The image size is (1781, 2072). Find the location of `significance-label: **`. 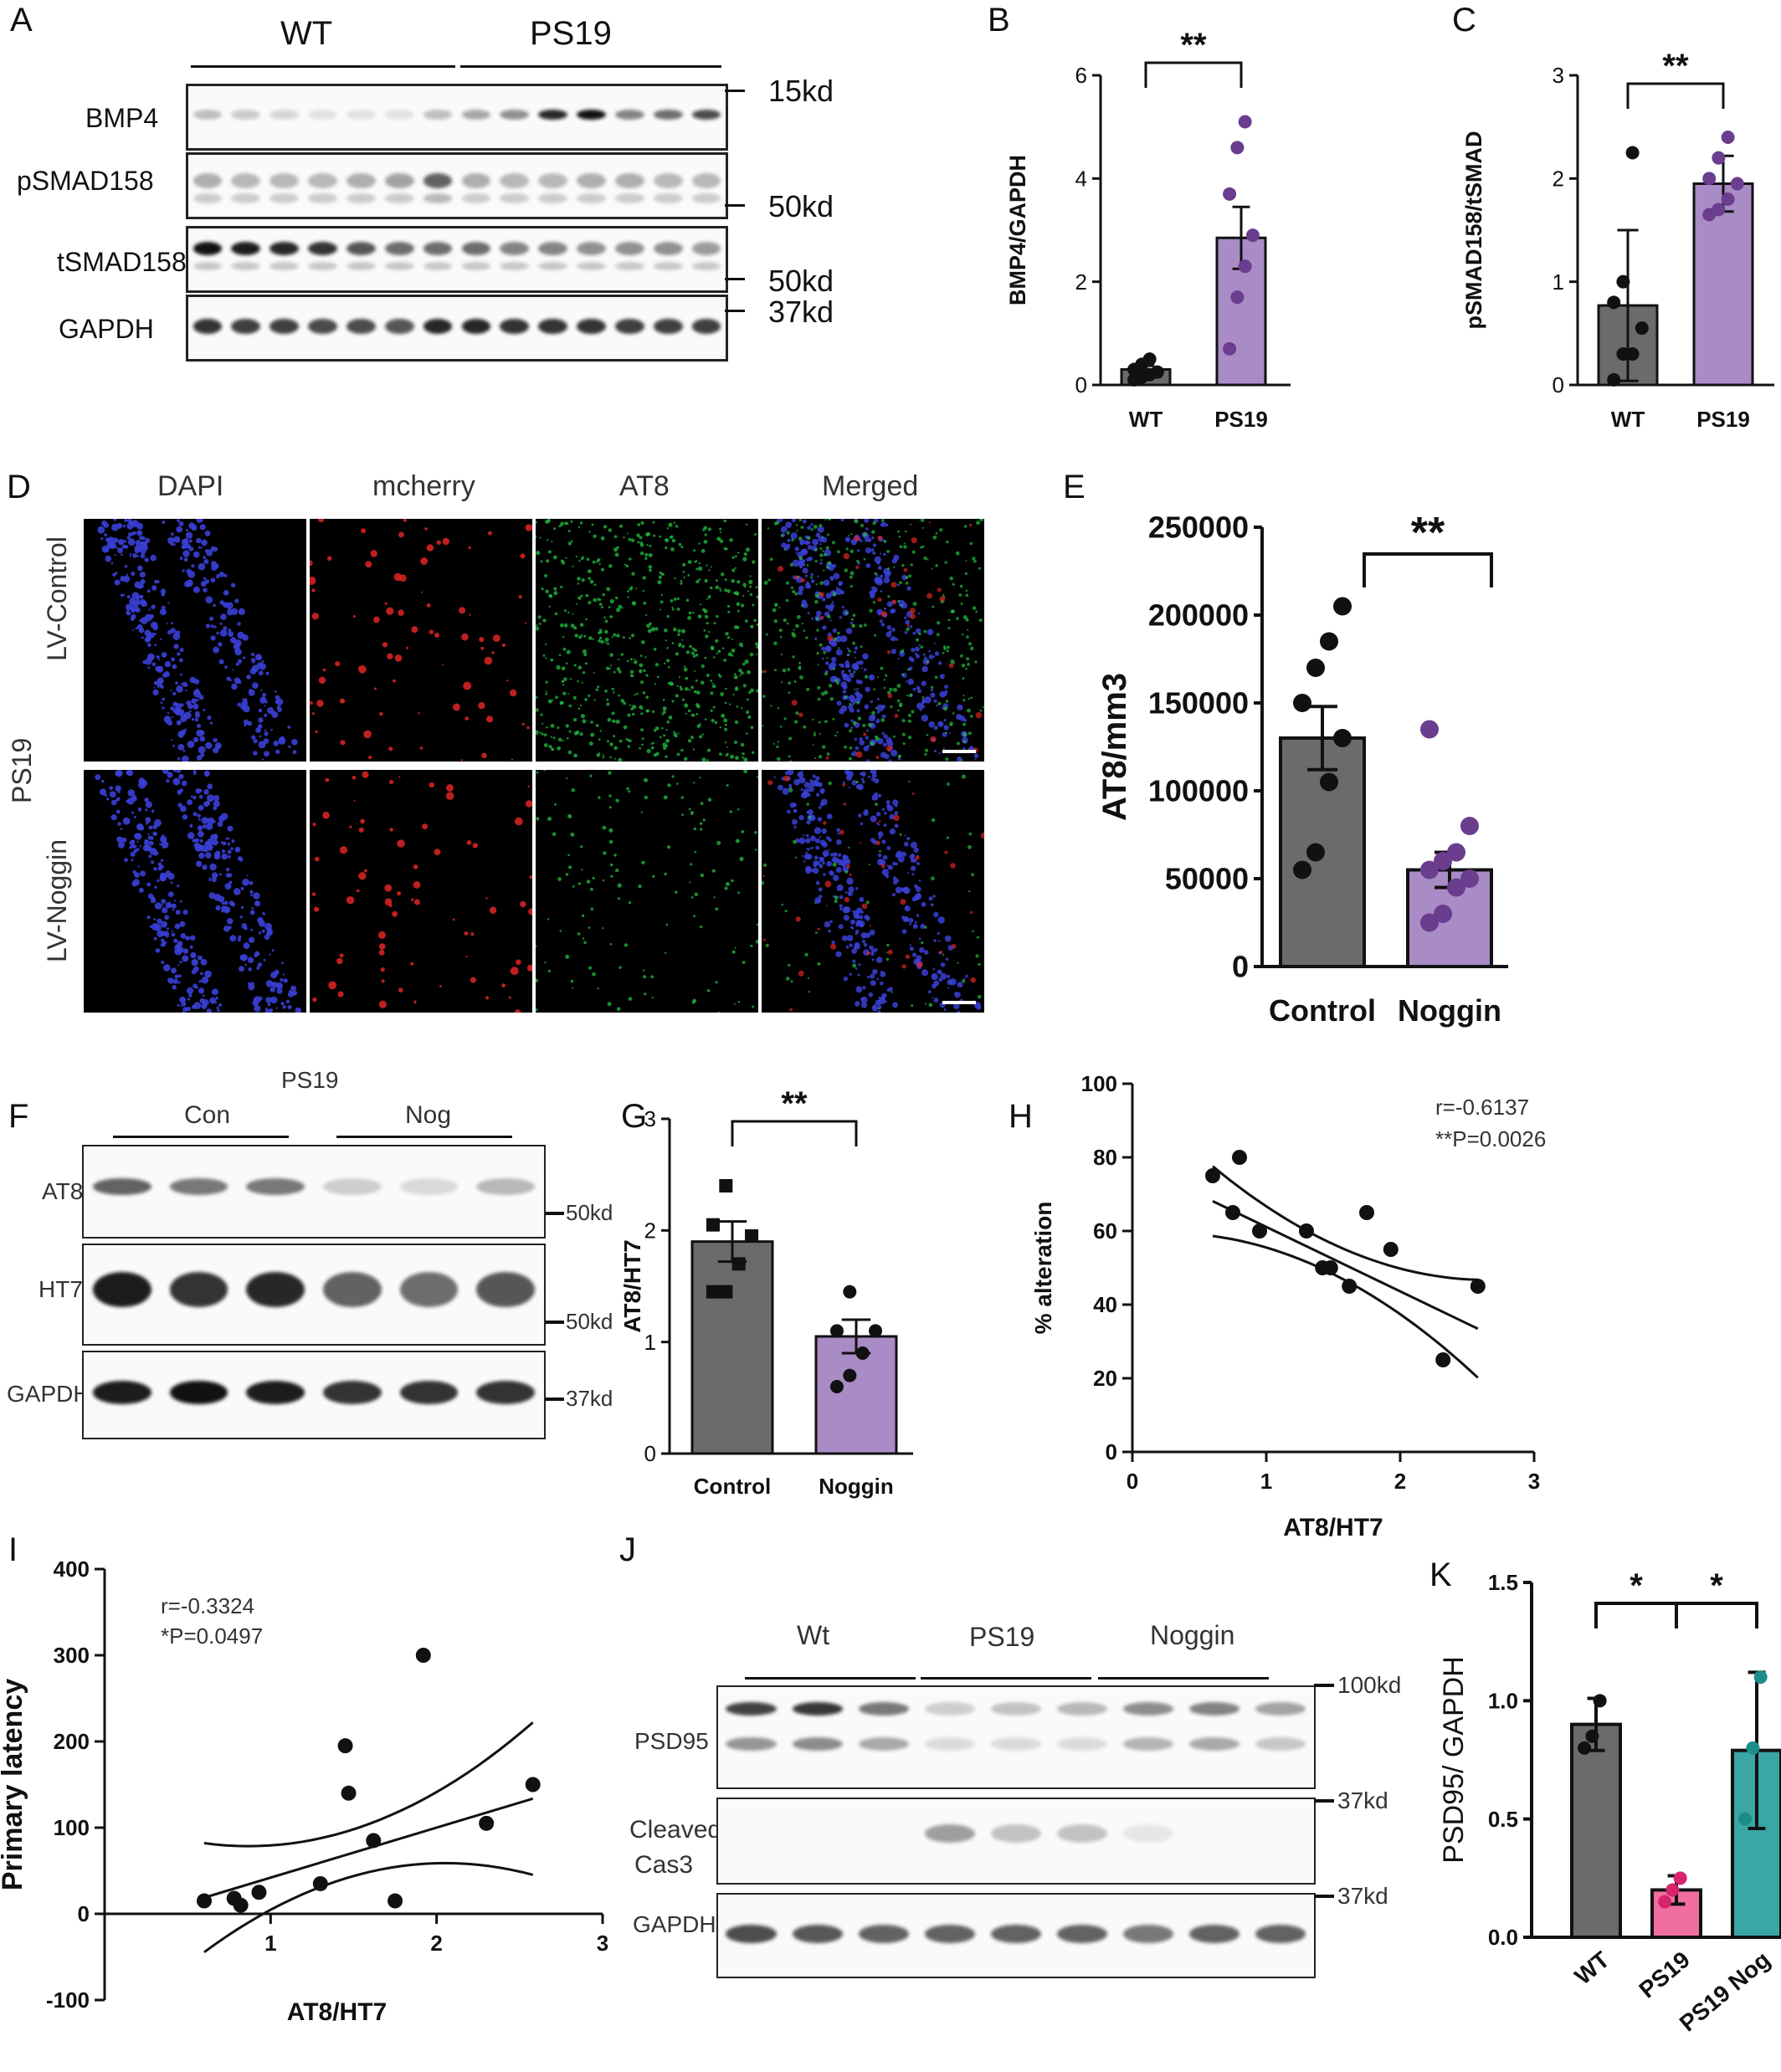

significance-label: ** is located at coordinates (1428, 533).